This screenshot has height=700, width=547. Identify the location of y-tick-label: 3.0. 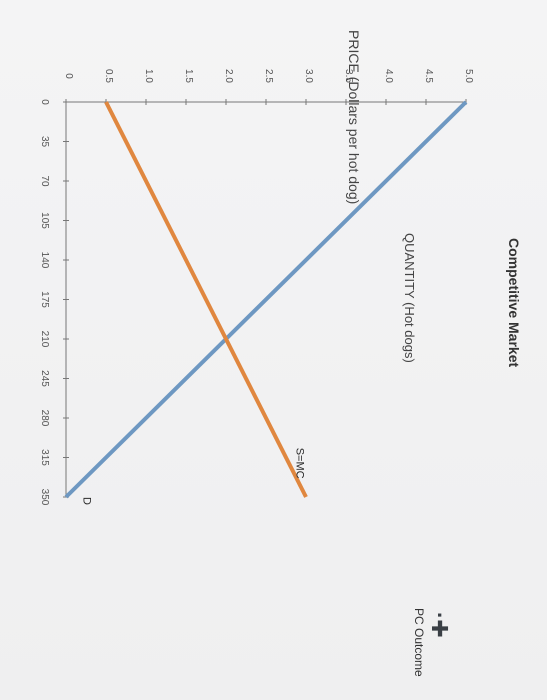
(308, 76).